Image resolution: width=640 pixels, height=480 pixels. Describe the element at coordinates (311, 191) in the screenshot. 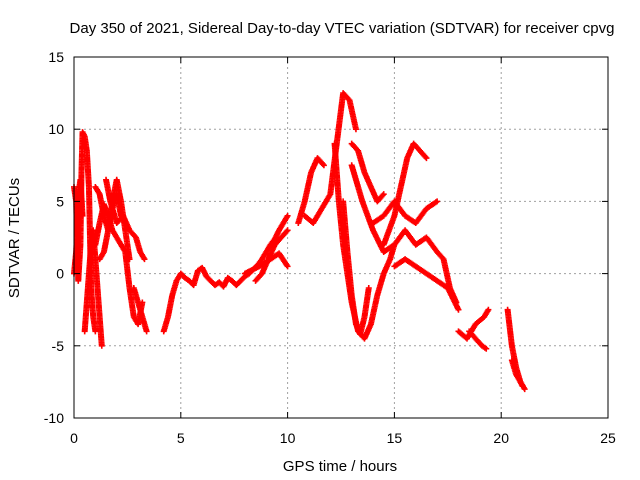

I see `series-seg-l` at that location.